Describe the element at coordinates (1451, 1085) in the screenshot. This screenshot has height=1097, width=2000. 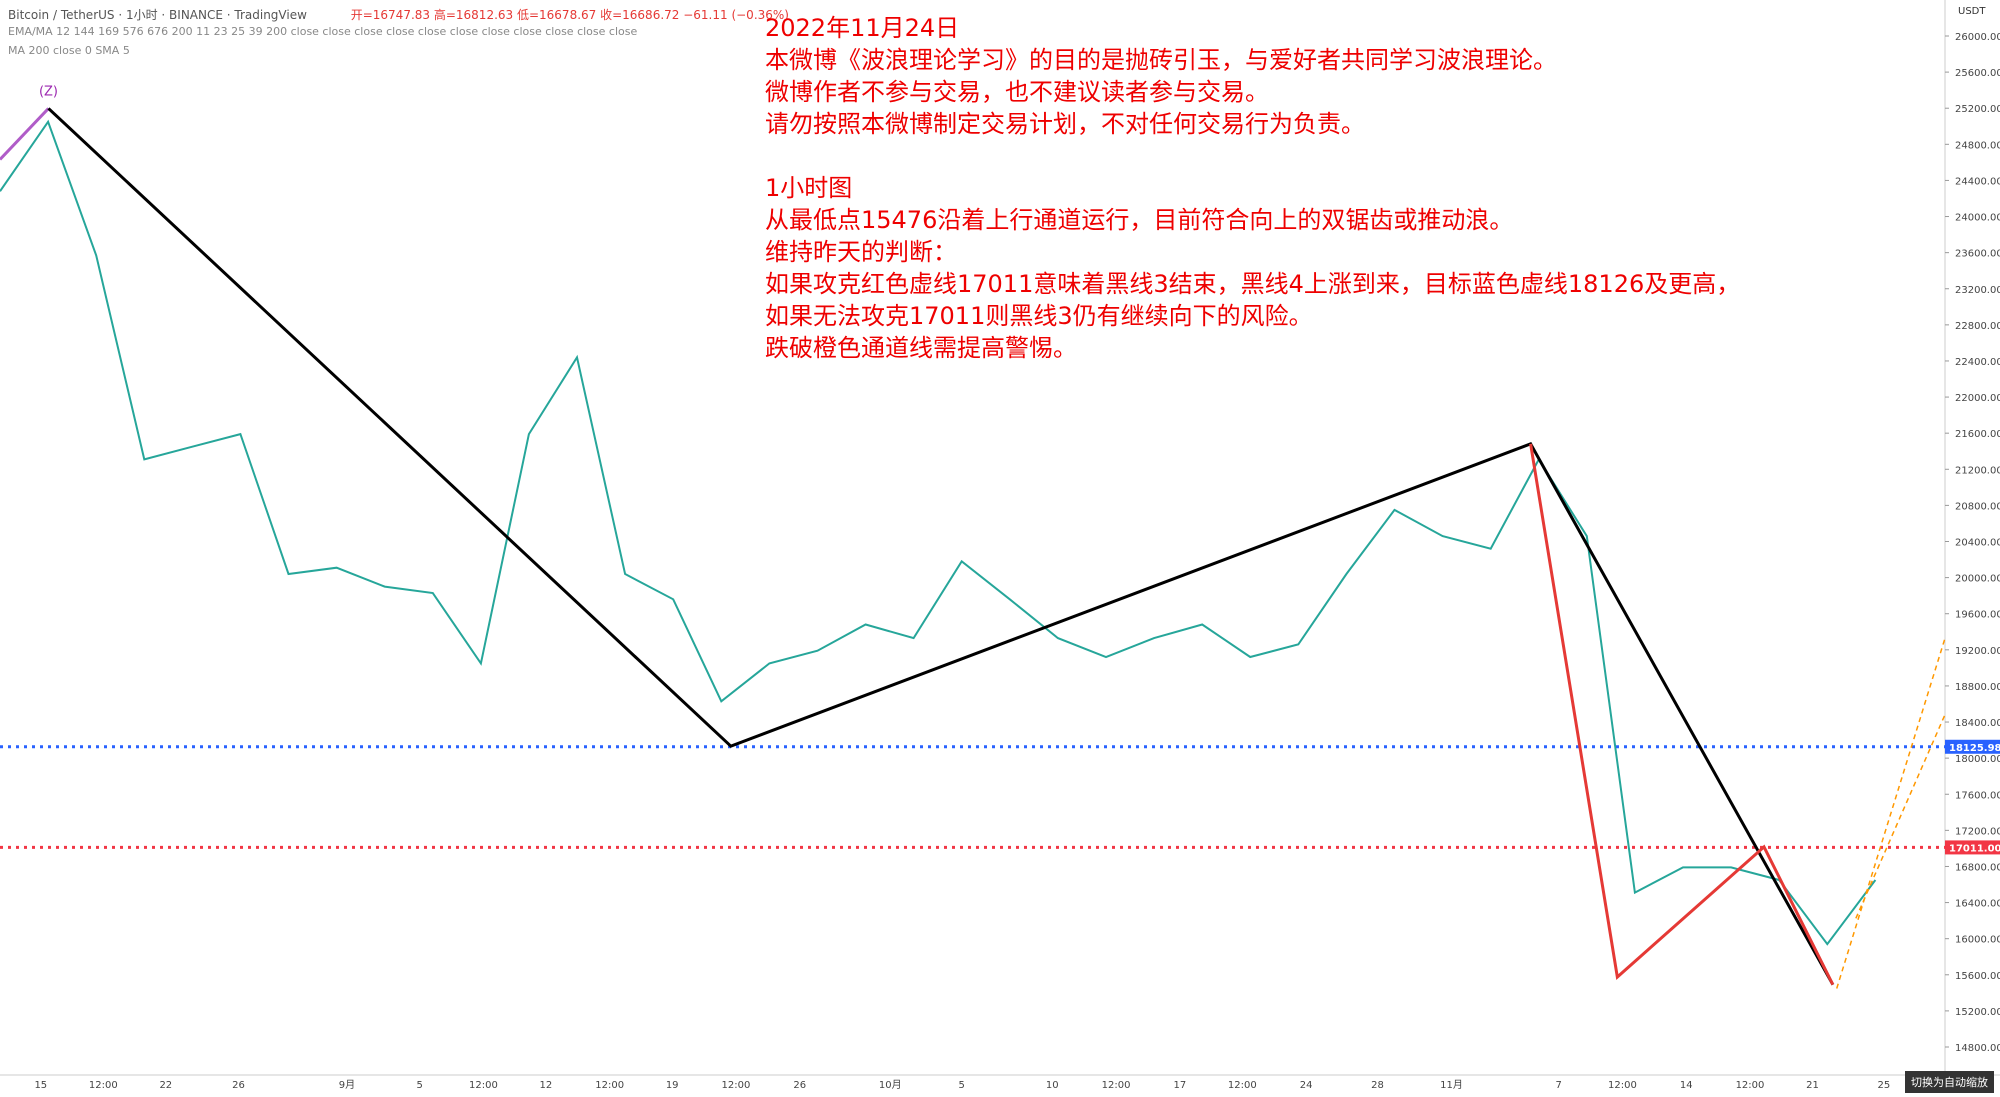
I see `time-label: 11月` at that location.